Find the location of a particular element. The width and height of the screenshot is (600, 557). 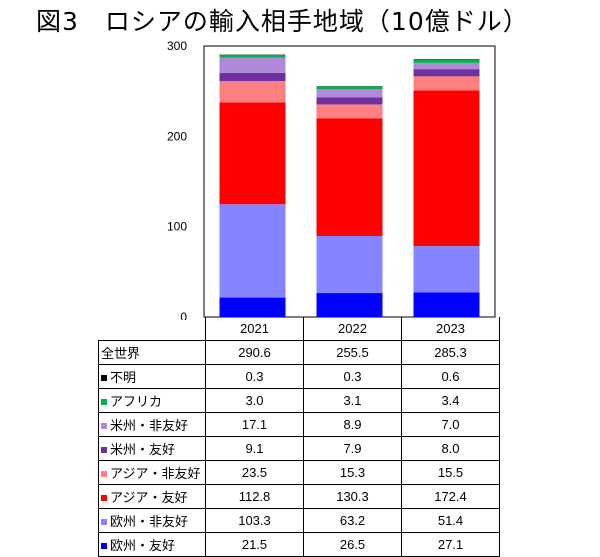

table-cell: 255.5 is located at coordinates (352, 352).